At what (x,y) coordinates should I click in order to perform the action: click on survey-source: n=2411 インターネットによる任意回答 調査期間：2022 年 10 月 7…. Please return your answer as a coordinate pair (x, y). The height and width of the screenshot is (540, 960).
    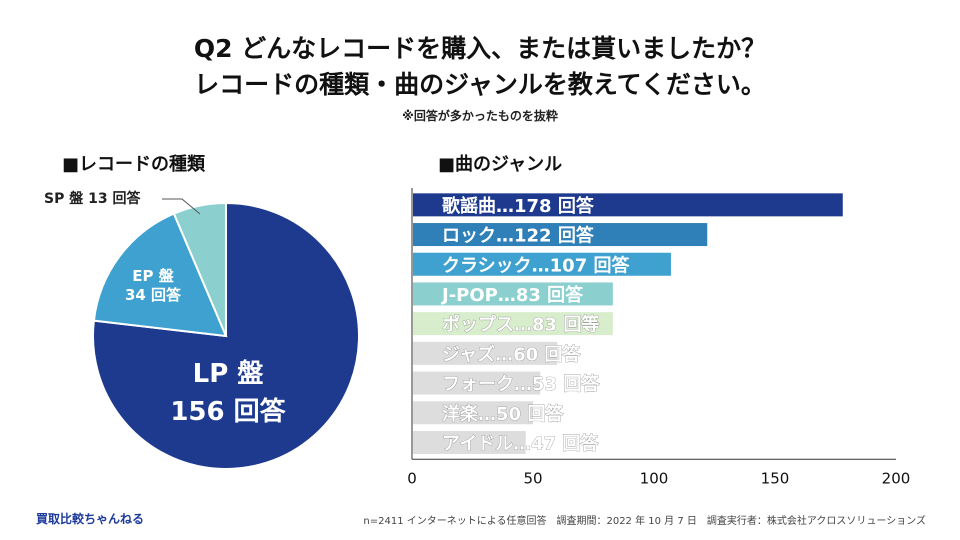
    Looking at the image, I should click on (644, 521).